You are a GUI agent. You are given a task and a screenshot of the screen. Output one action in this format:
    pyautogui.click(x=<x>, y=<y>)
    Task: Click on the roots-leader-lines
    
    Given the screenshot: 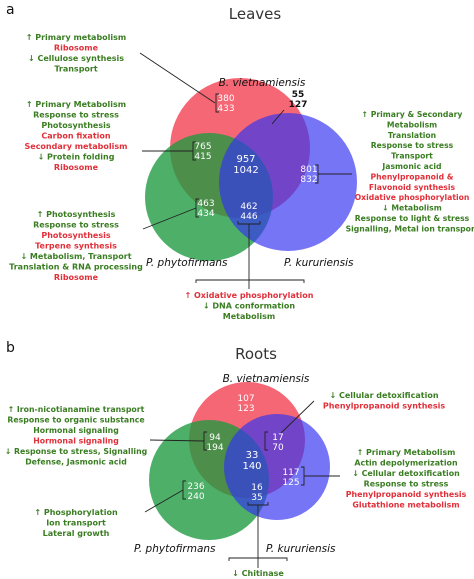 What is the action you would take?
    pyautogui.click(x=242, y=484)
    